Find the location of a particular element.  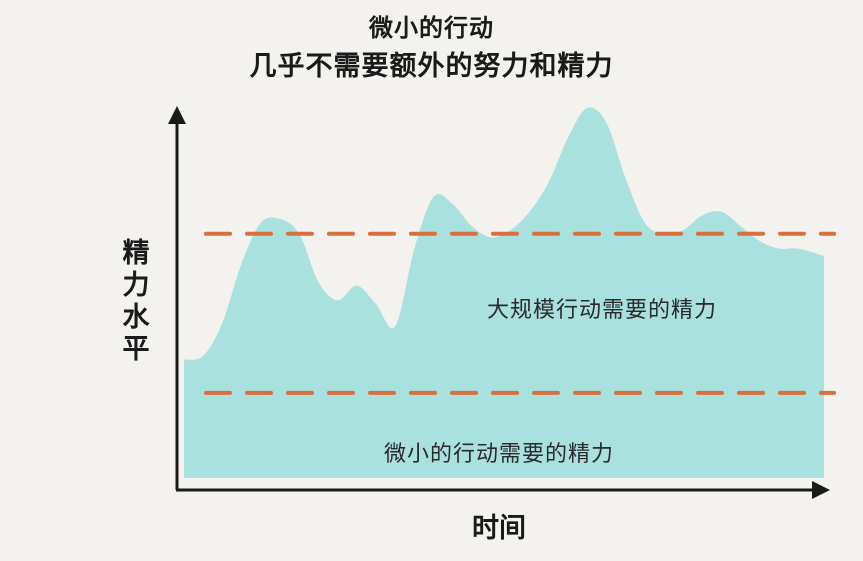

x-axis-label: 时间 is located at coordinates (499, 528).